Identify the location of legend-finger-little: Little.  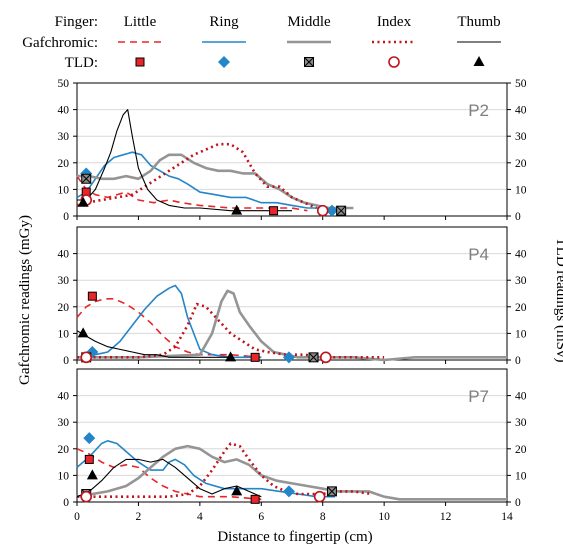
(140, 22).